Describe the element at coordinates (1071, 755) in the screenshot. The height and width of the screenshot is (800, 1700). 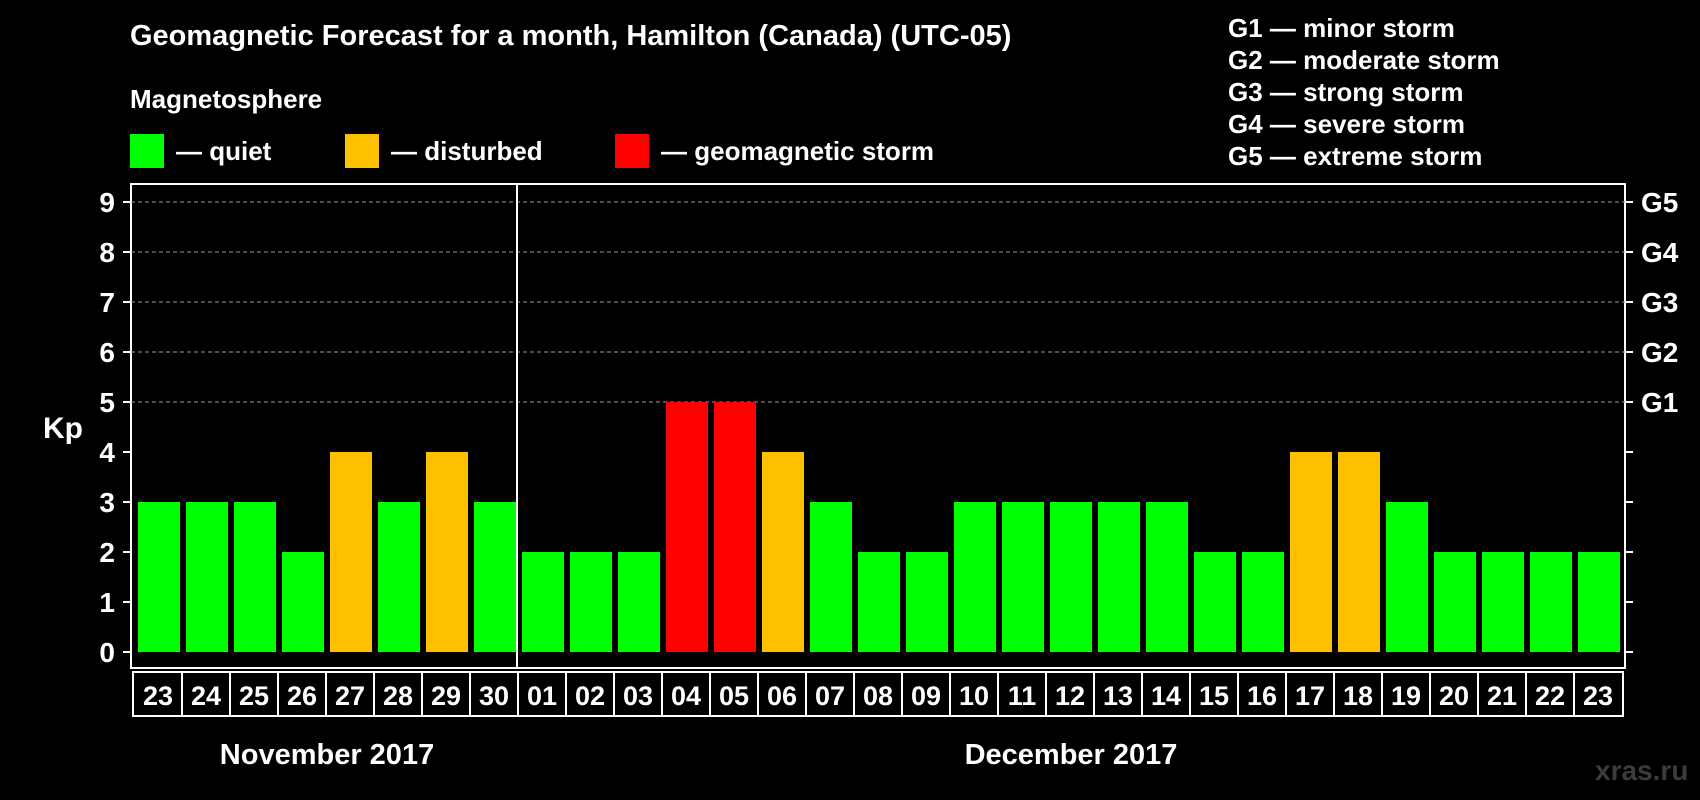
I see `month-label-1: December 2017` at that location.